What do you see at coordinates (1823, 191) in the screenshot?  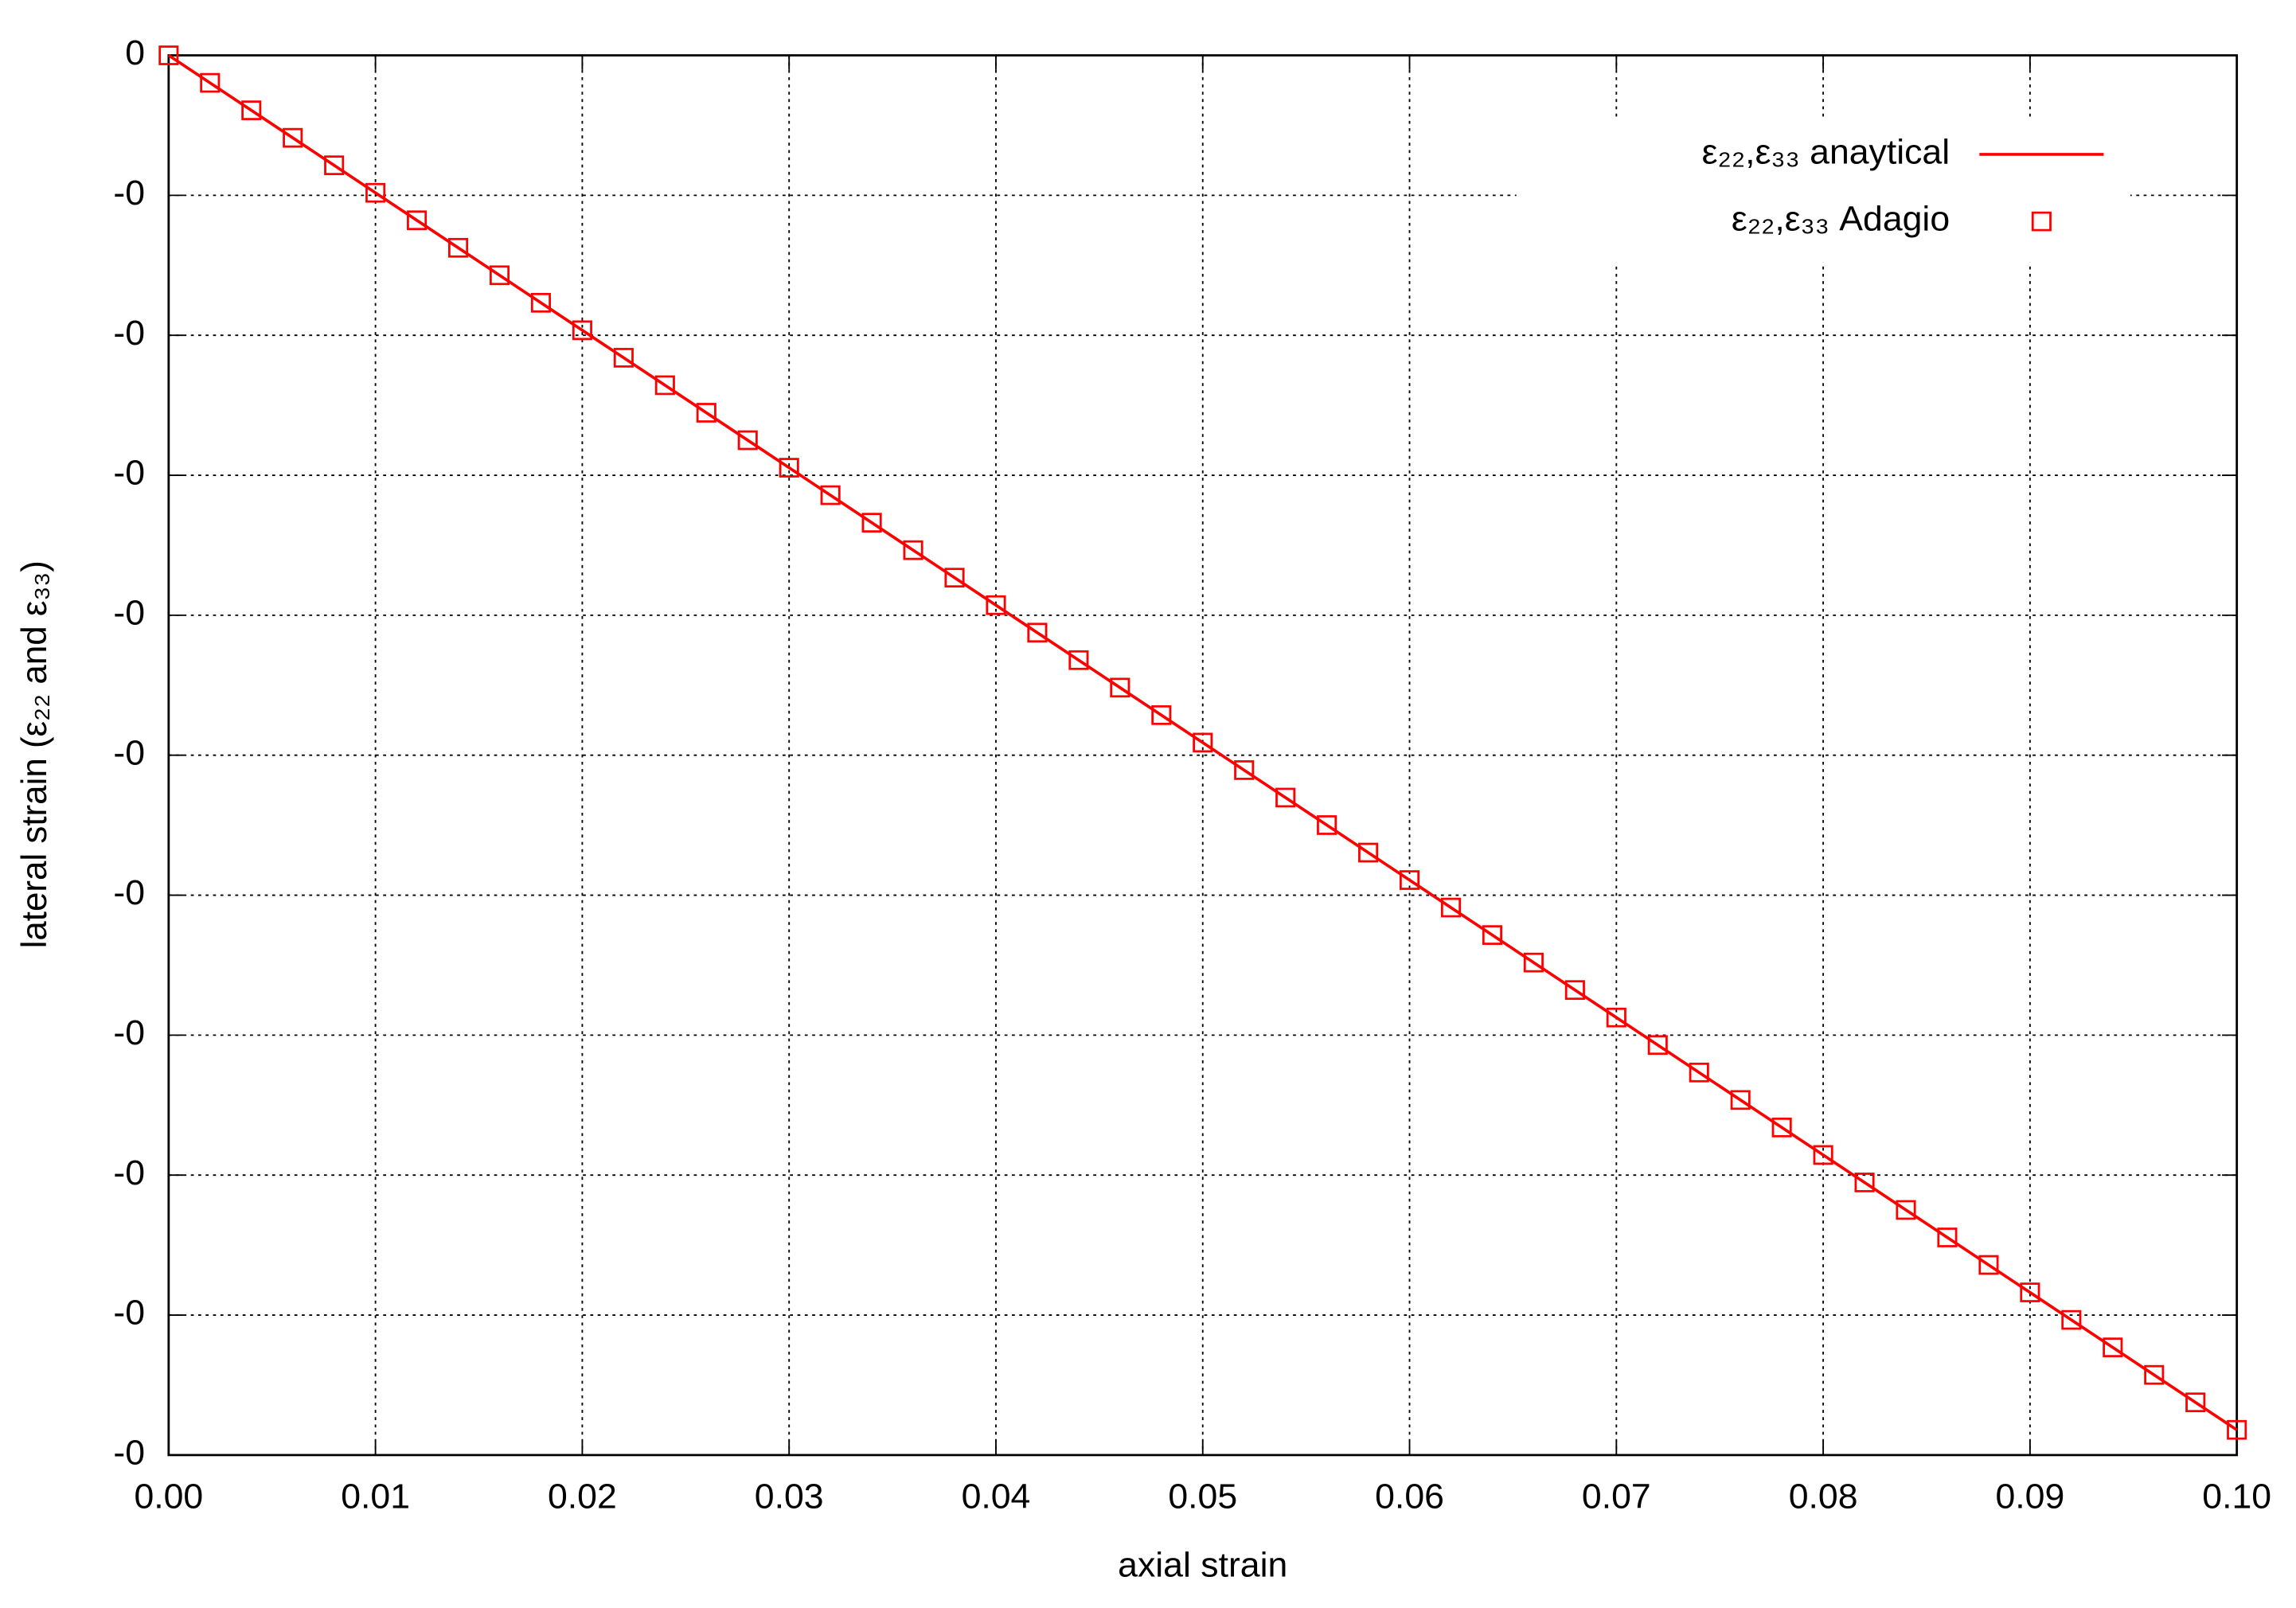 I see `legend-box` at bounding box center [1823, 191].